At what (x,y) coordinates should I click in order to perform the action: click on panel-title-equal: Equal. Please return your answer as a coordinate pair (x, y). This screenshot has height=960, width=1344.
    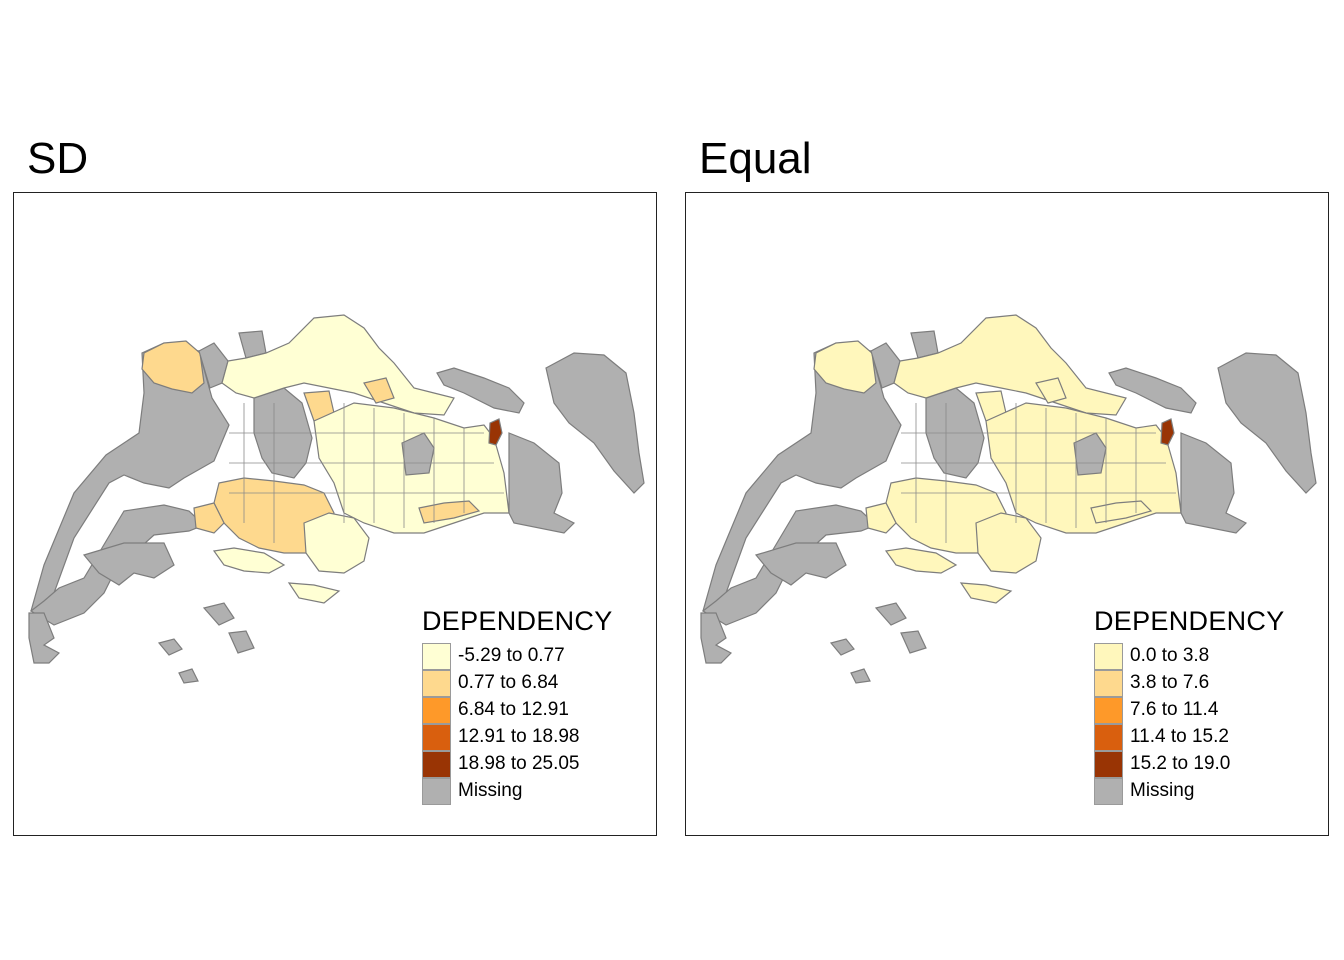
    Looking at the image, I should click on (755, 158).